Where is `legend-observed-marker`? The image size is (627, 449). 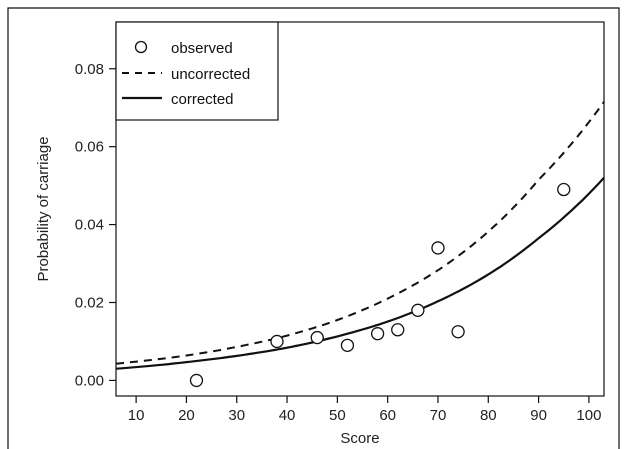
legend-observed-marker is located at coordinates (141, 47).